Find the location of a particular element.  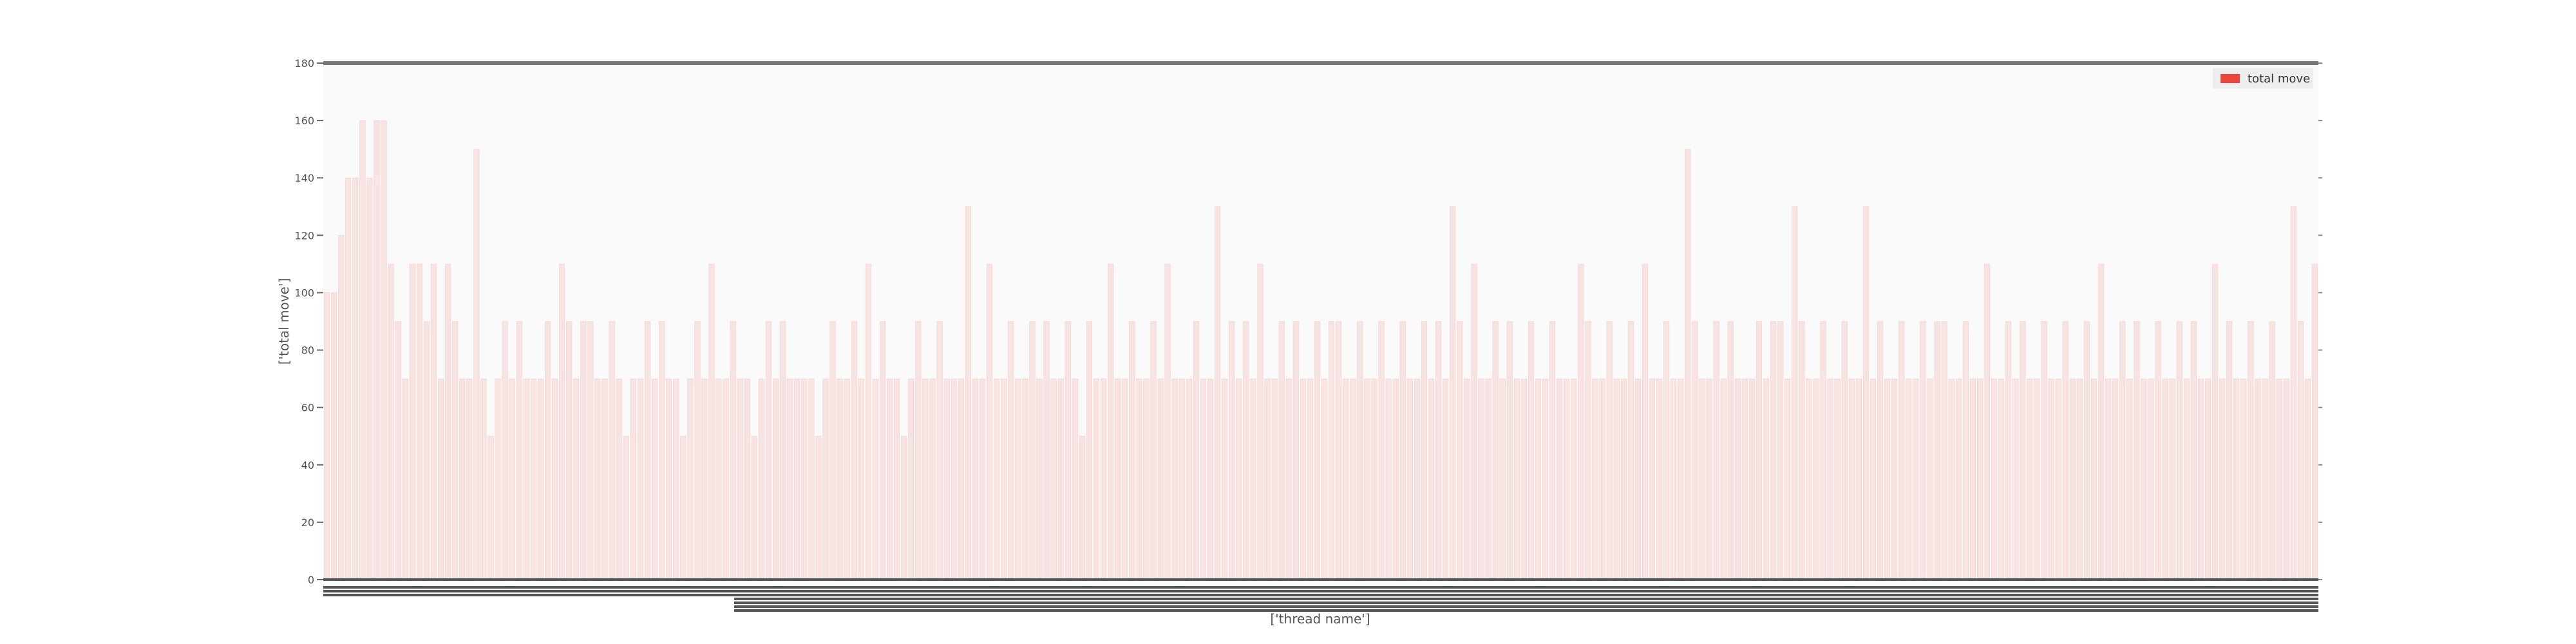

y-tick-label: 0 is located at coordinates (311, 580).